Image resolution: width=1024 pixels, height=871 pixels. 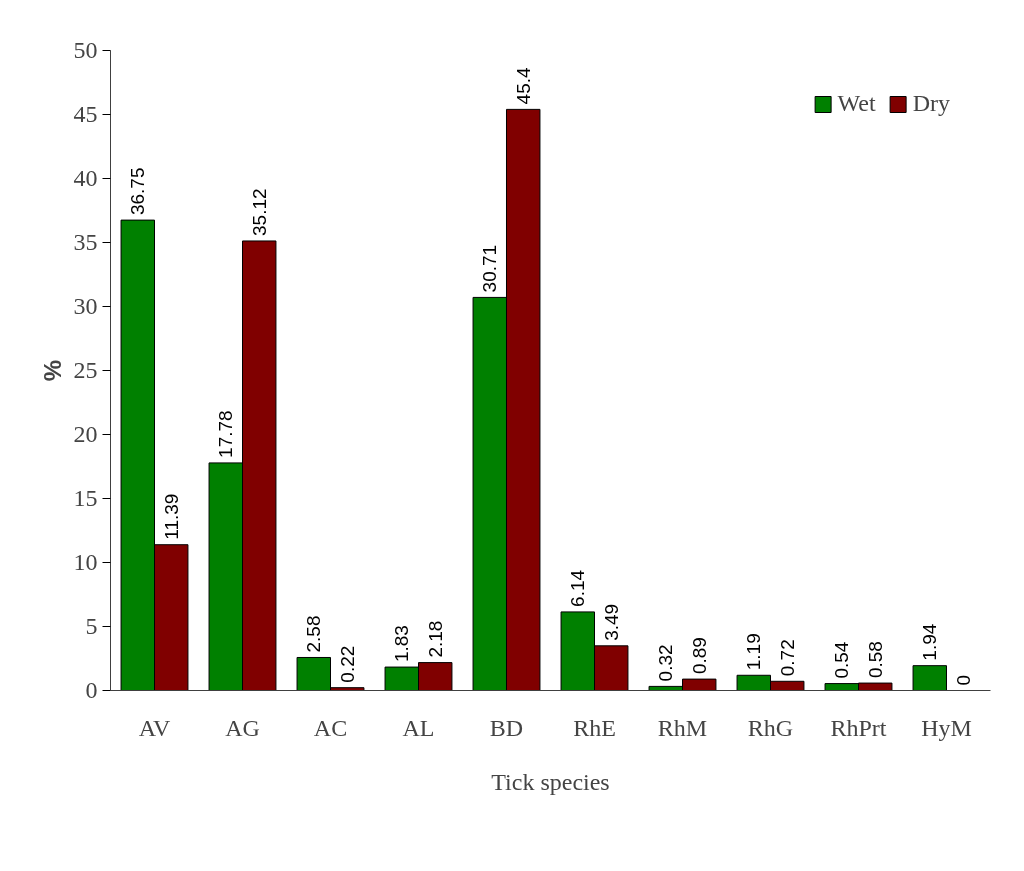 I want to click on data-label: 3.49, so click(x=611, y=622).